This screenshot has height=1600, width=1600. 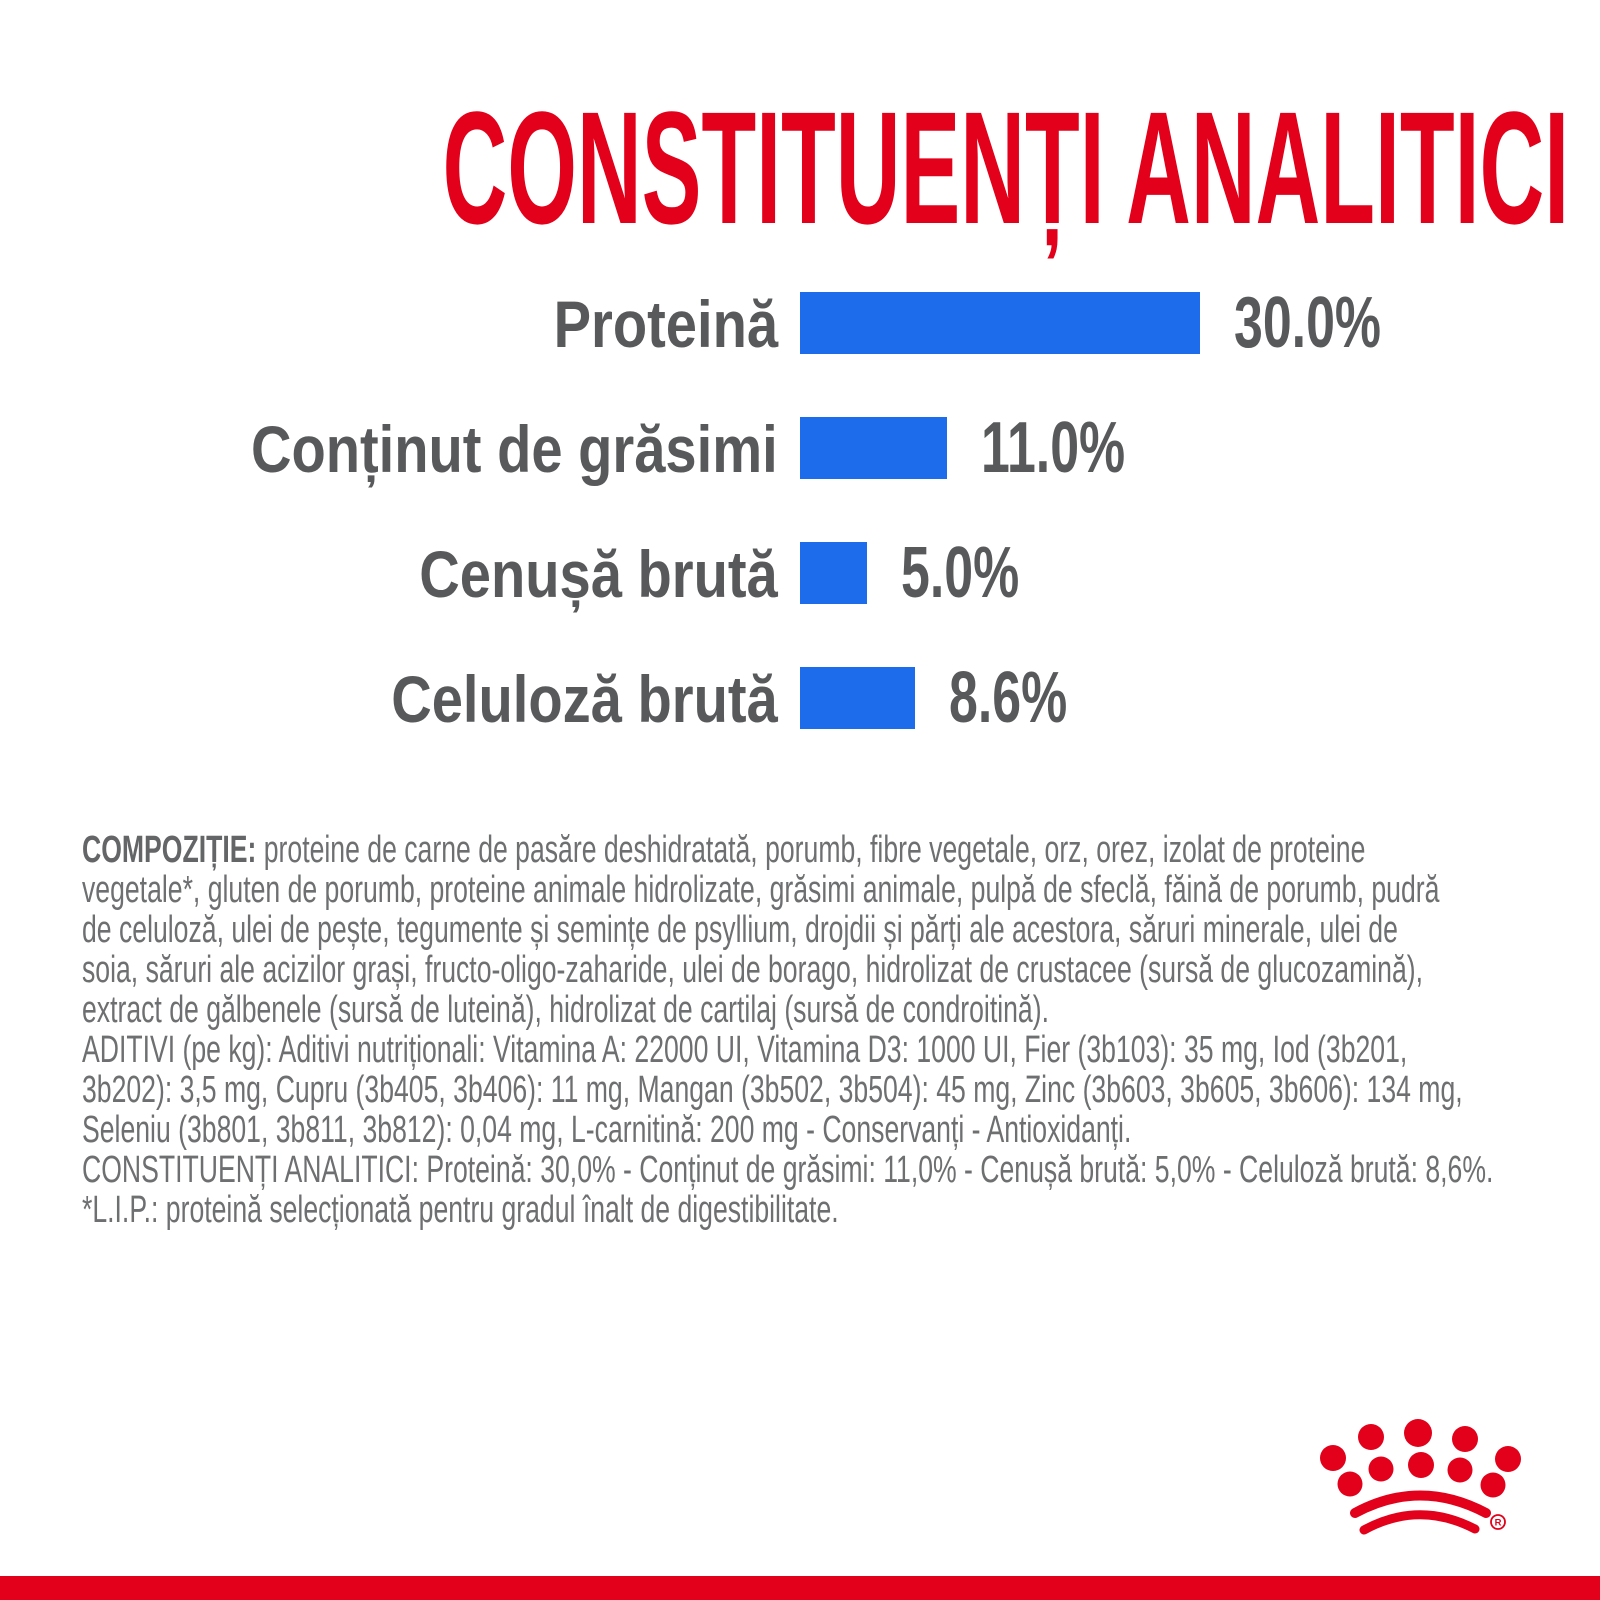 I want to click on svg-text: R, so click(x=1498, y=1523).